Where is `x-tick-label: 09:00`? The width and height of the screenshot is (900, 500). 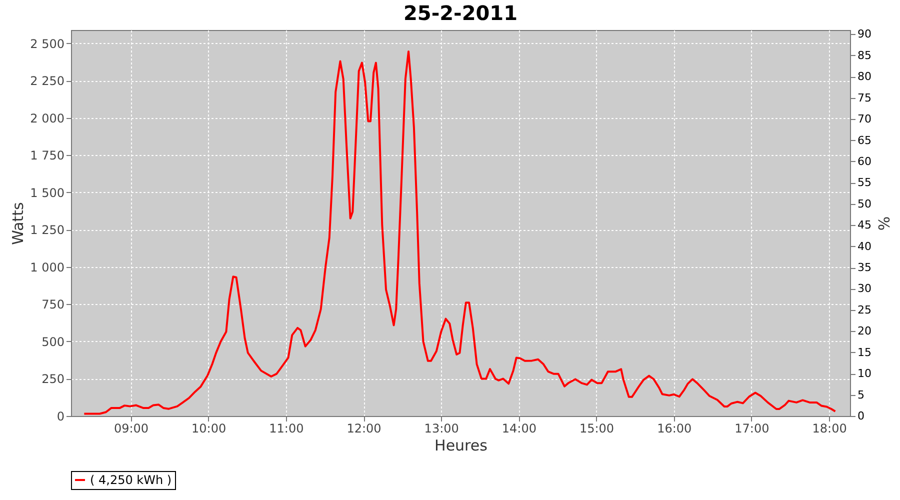 x-tick-label: 09:00 is located at coordinates (131, 429).